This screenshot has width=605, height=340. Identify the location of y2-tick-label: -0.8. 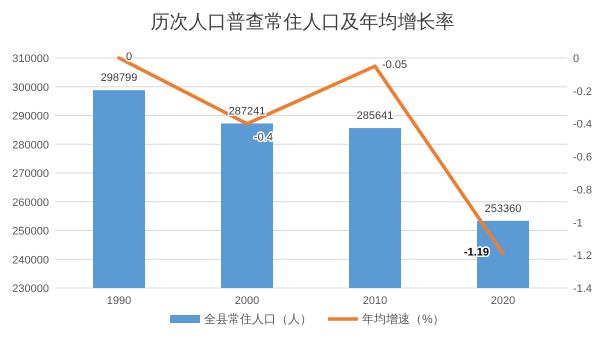
(582, 190).